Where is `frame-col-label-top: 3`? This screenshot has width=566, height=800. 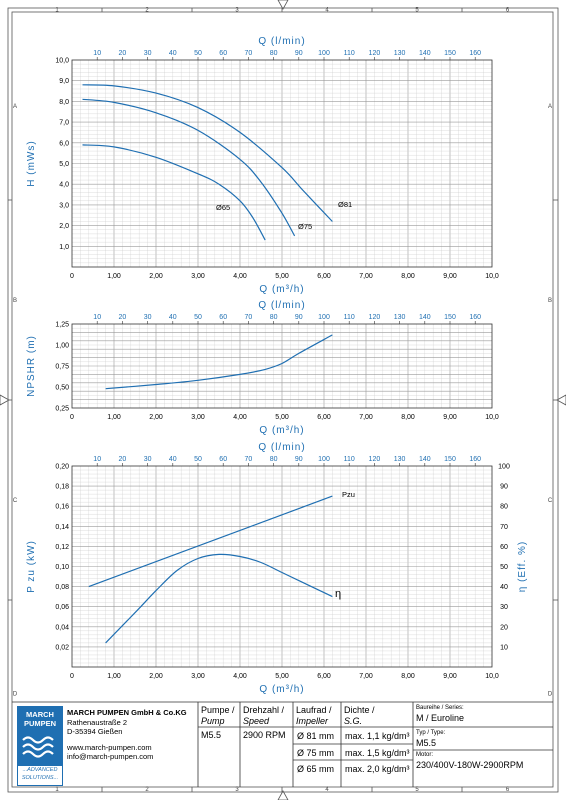
frame-col-label-top: 3 is located at coordinates (237, 11).